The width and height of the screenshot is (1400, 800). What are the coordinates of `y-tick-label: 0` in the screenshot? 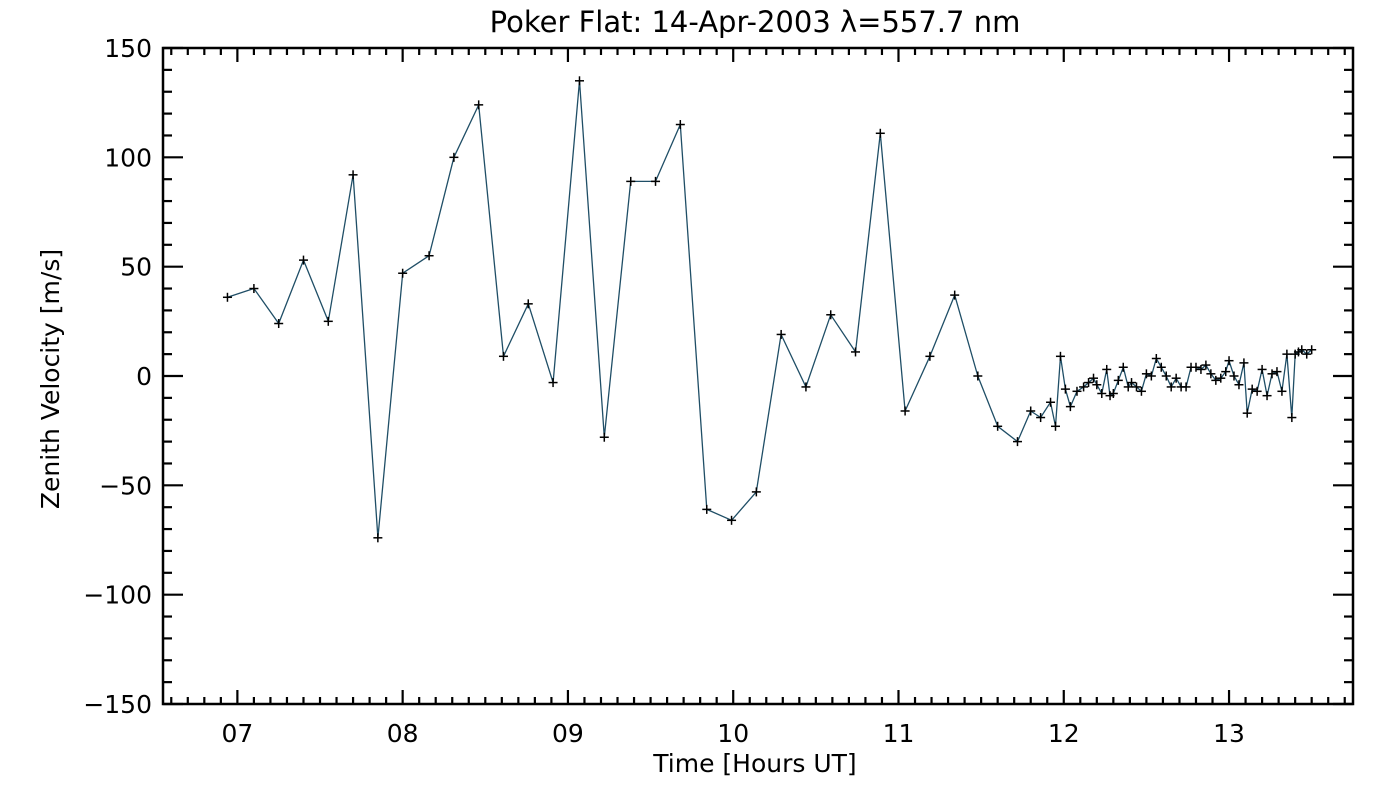 It's located at (144, 376).